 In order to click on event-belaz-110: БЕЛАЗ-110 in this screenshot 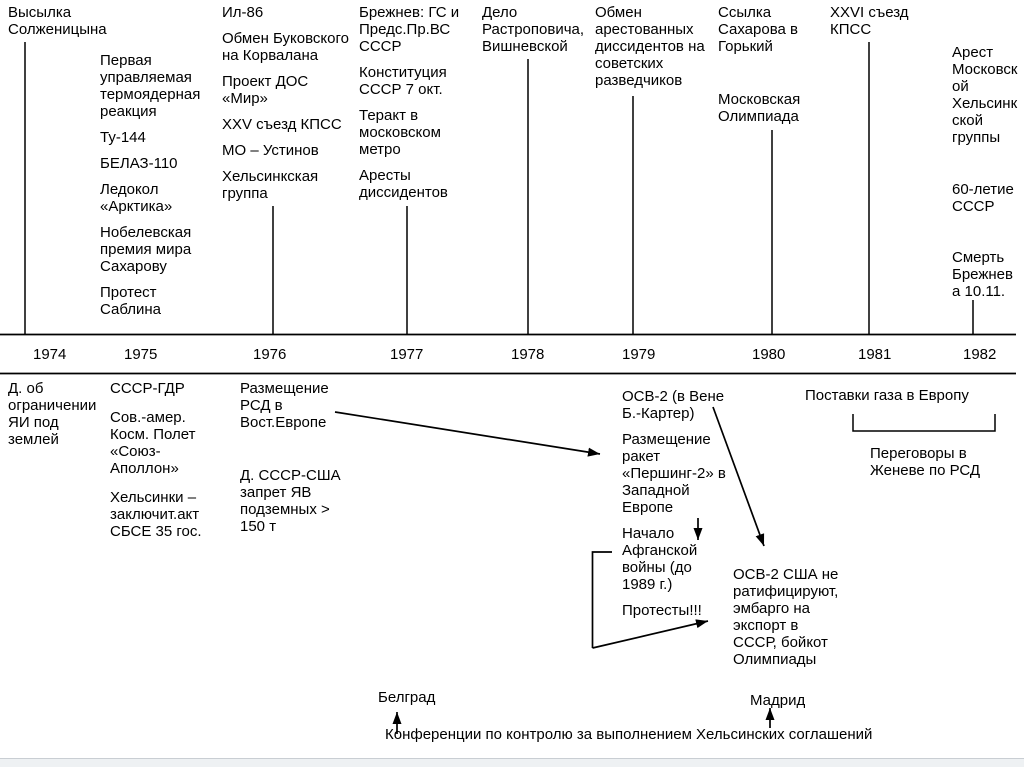, I will do `click(139, 163)`.